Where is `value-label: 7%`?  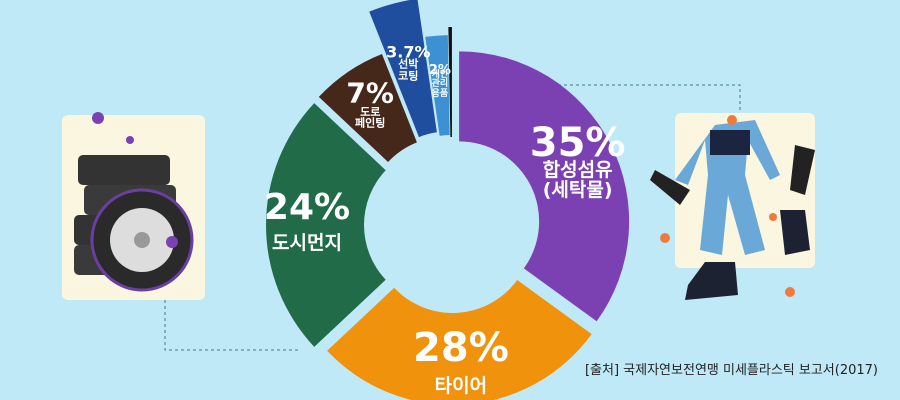
value-label: 7% is located at coordinates (370, 92).